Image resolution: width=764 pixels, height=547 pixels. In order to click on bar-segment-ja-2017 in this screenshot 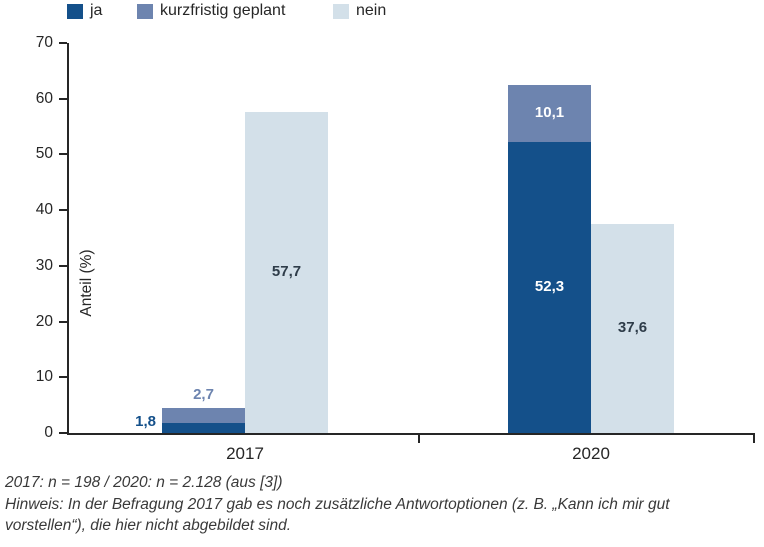, I will do `click(203, 427)`.